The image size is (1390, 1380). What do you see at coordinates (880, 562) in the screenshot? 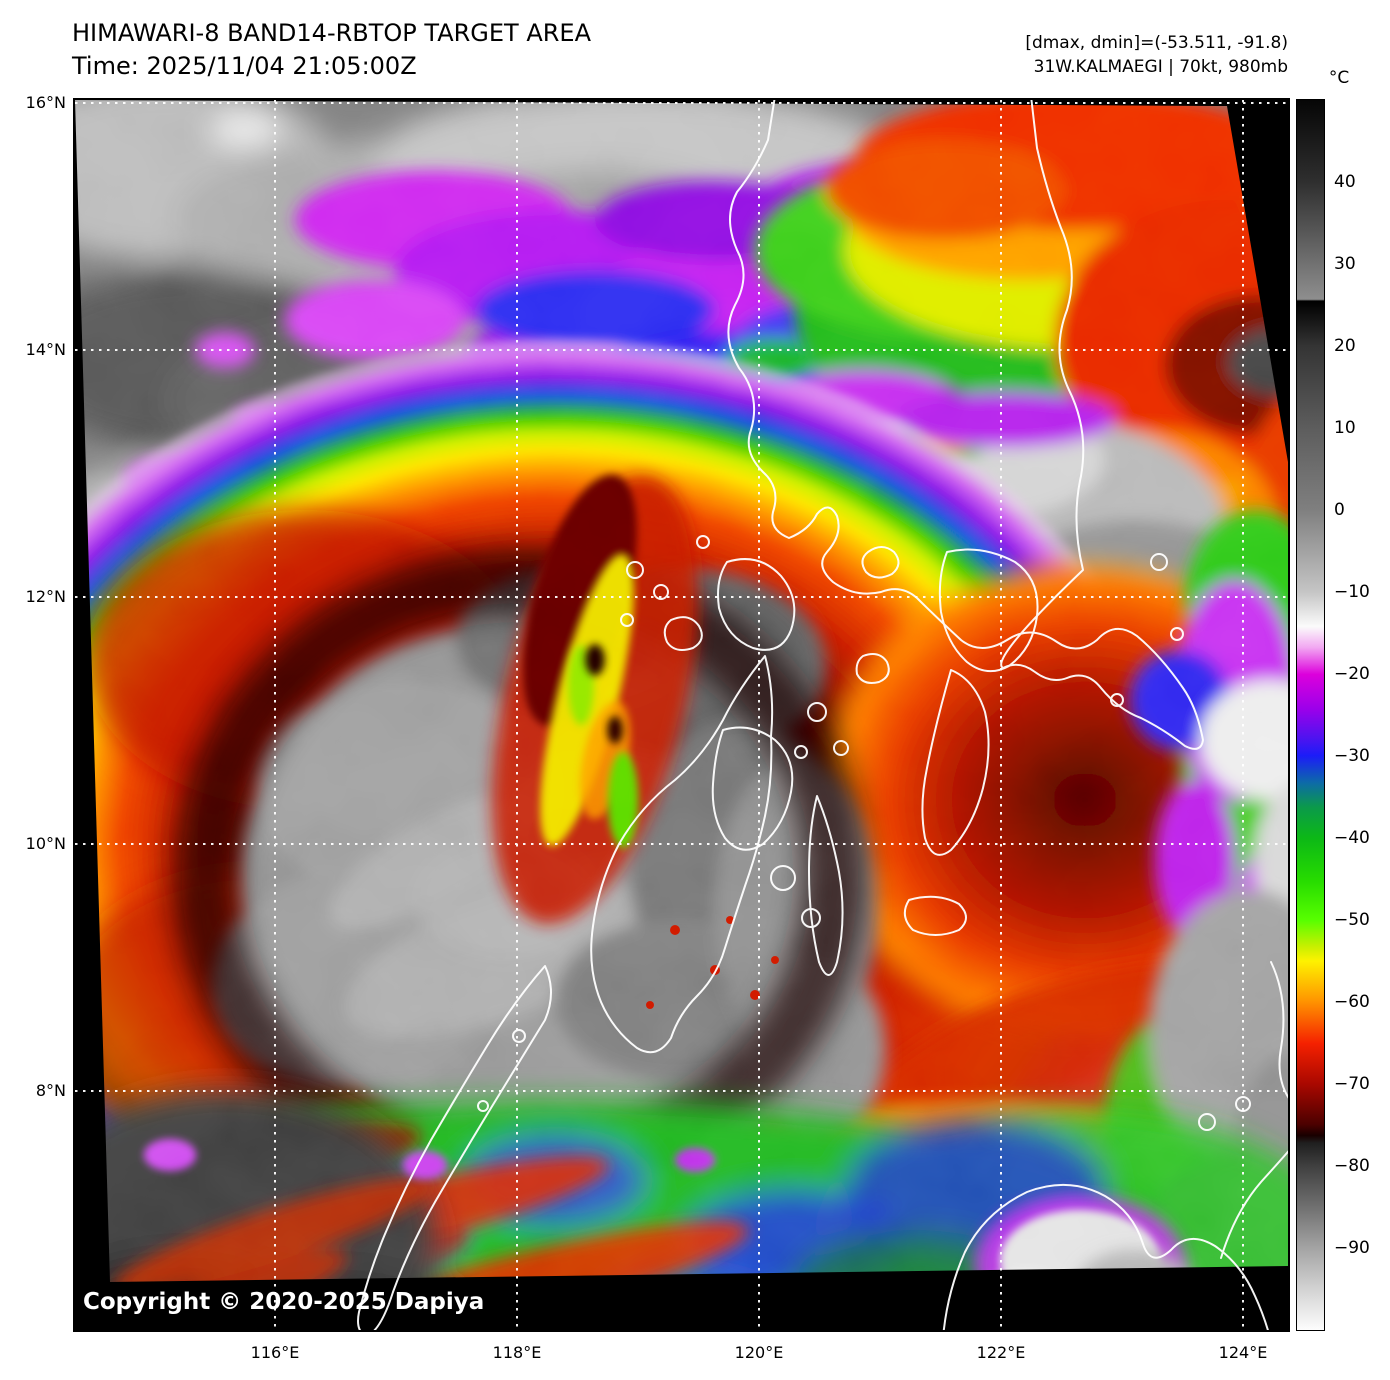
I see `coastline-laguna-lake` at bounding box center [880, 562].